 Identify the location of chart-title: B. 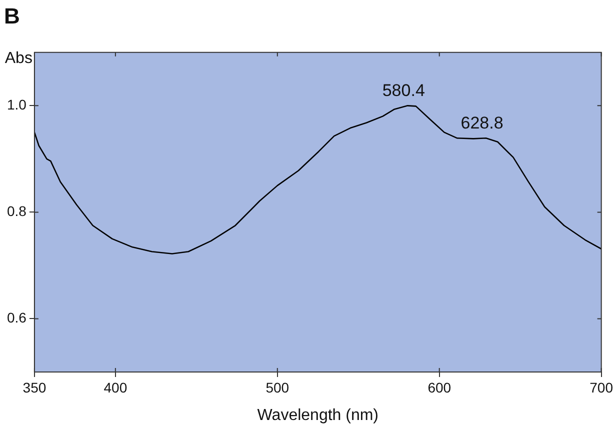
(12, 15).